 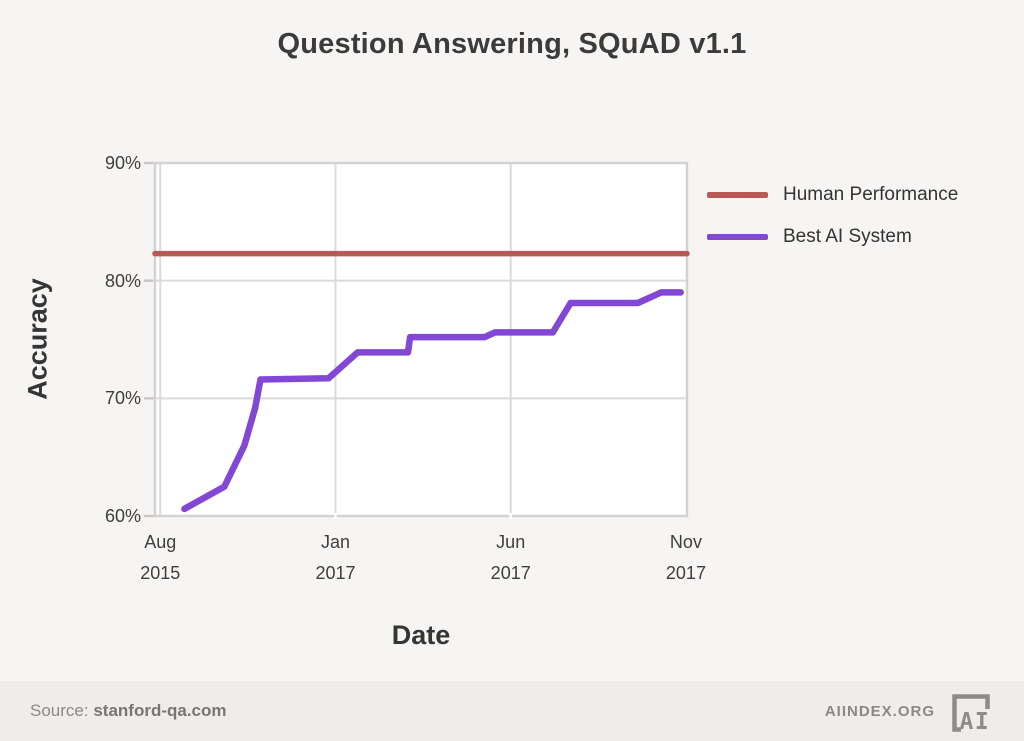 What do you see at coordinates (122, 398) in the screenshot?
I see `y-tick-label: 70%` at bounding box center [122, 398].